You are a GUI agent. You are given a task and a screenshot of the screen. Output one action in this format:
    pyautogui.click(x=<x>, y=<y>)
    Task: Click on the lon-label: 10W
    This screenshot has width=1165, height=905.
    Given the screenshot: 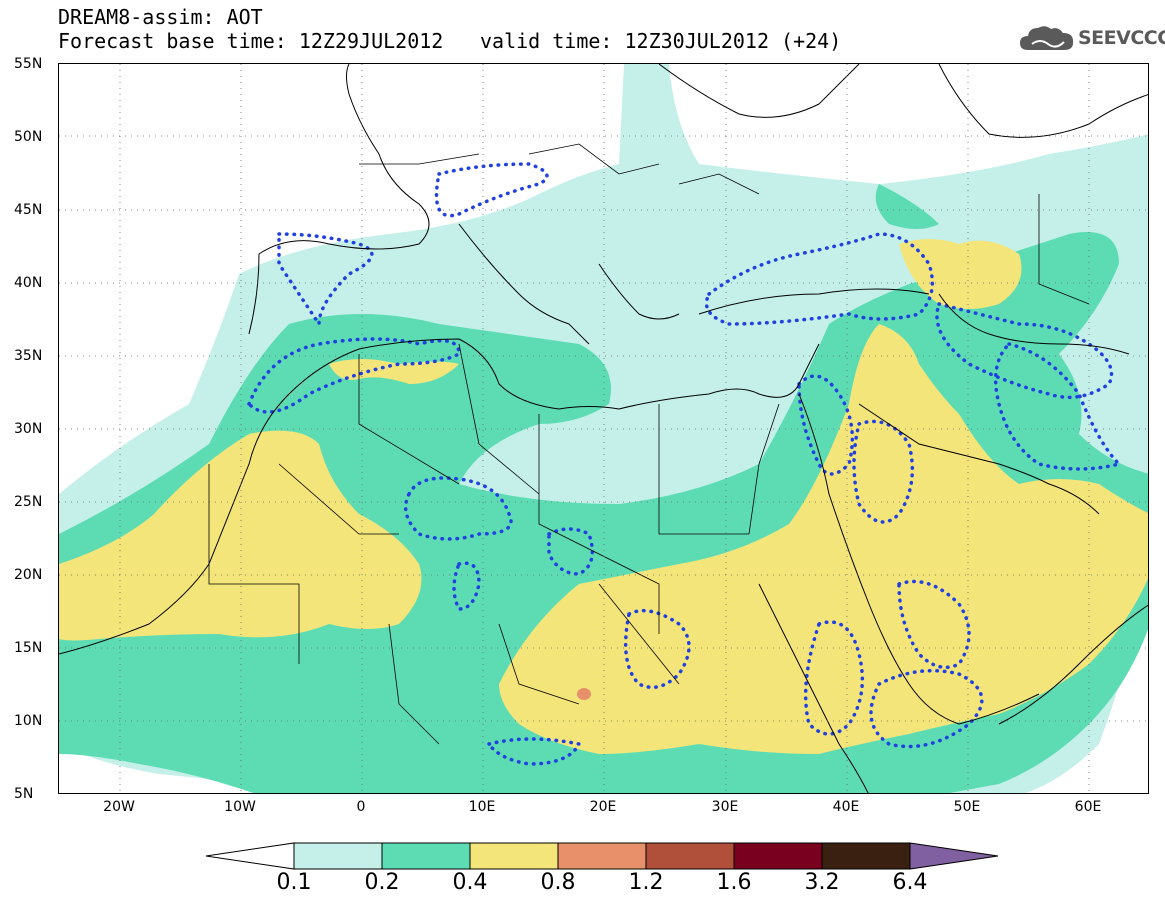 What is the action you would take?
    pyautogui.click(x=240, y=807)
    